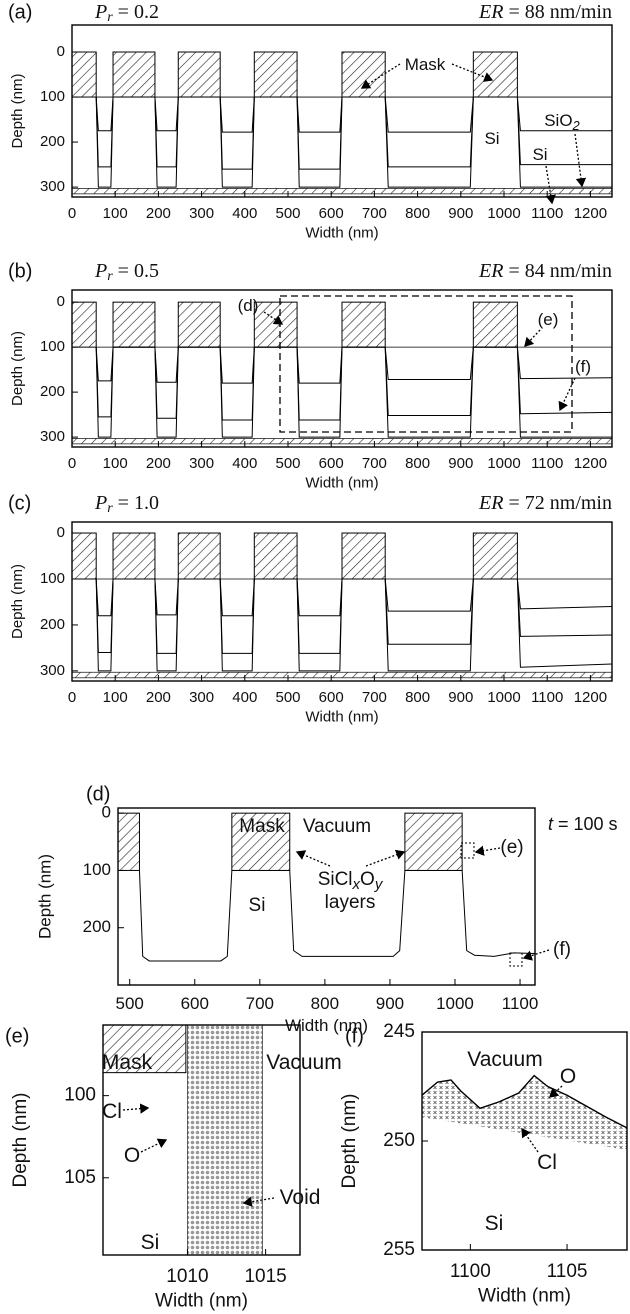  What do you see at coordinates (590, 697) in the screenshot?
I see `x-tick-label: 1200` at bounding box center [590, 697].